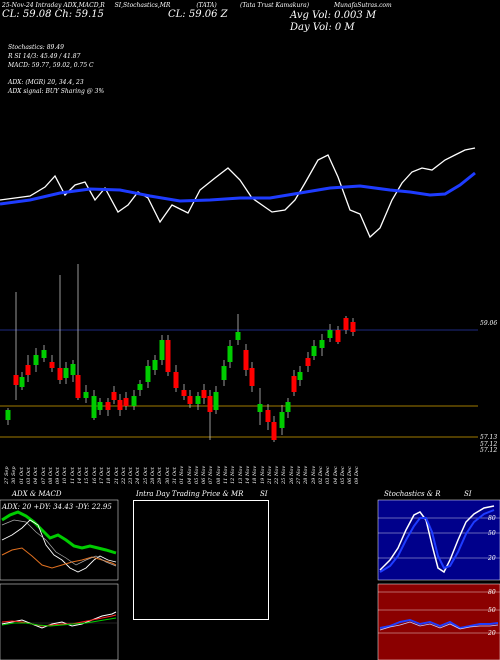 The image size is (500, 660). What do you see at coordinates (233, 474) in the screenshot?
I see `date-label: 12 Nov` at bounding box center [233, 474].